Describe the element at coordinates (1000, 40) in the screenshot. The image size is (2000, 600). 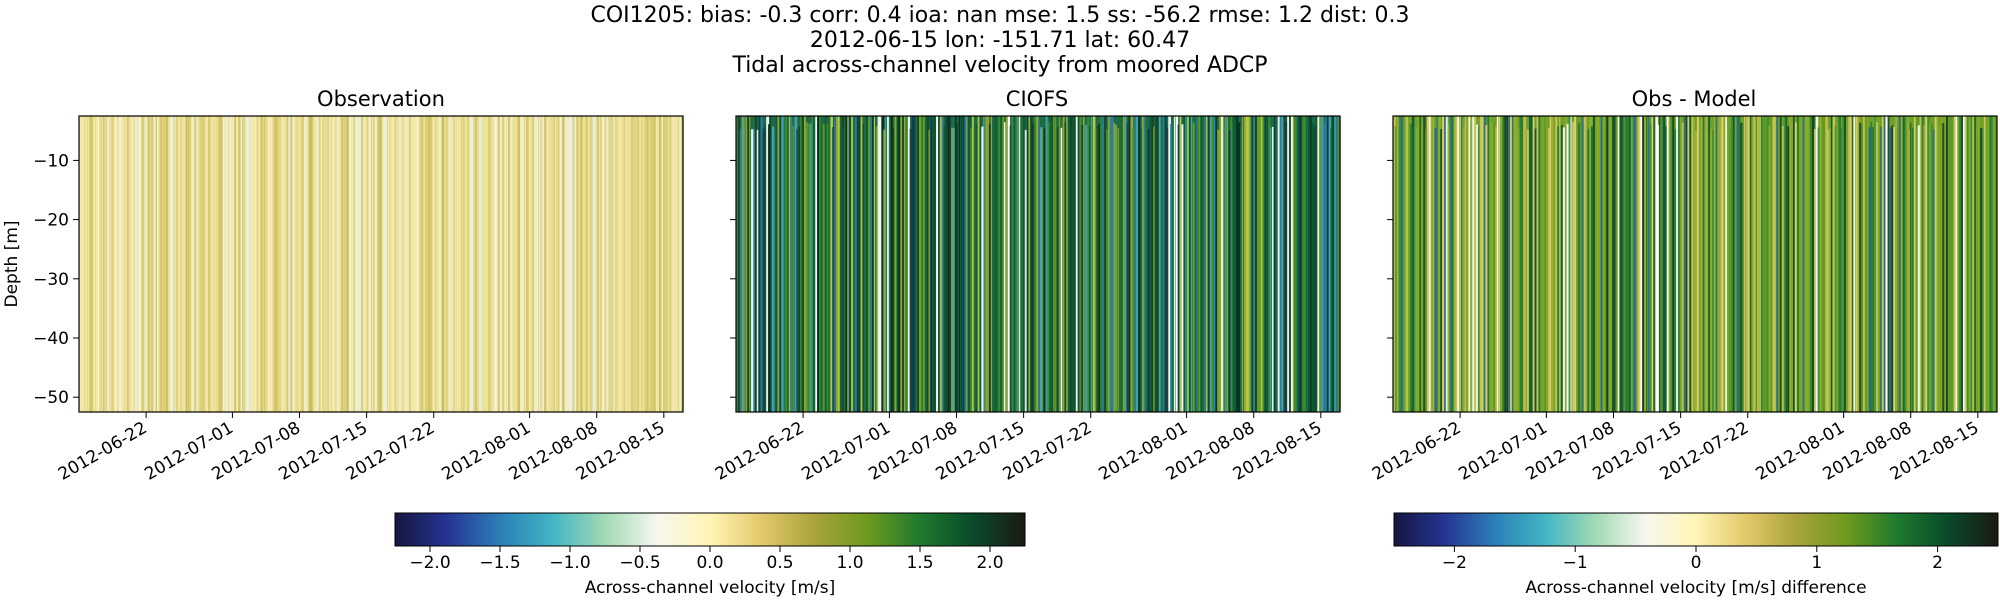
I see `figure-title-line-2: 2012-06-15 lon: -151.71 lat: 60.47` at that location.